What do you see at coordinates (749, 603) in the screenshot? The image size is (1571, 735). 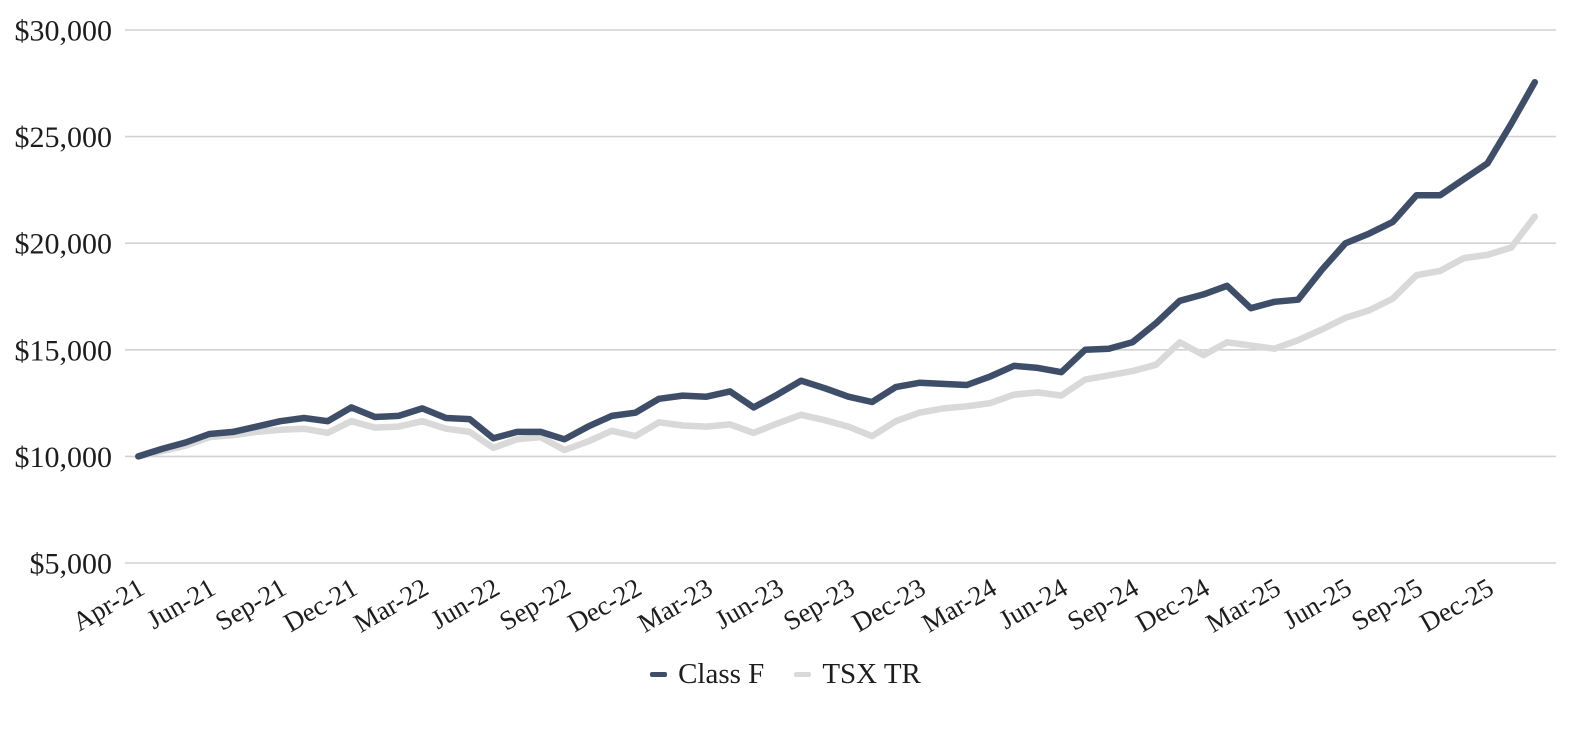 I see `x-axis-label: Jun-23` at bounding box center [749, 603].